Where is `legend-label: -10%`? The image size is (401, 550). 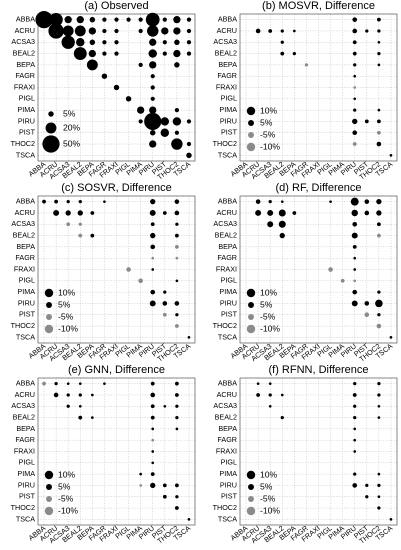
legend-label: -10% is located at coordinates (270, 510).